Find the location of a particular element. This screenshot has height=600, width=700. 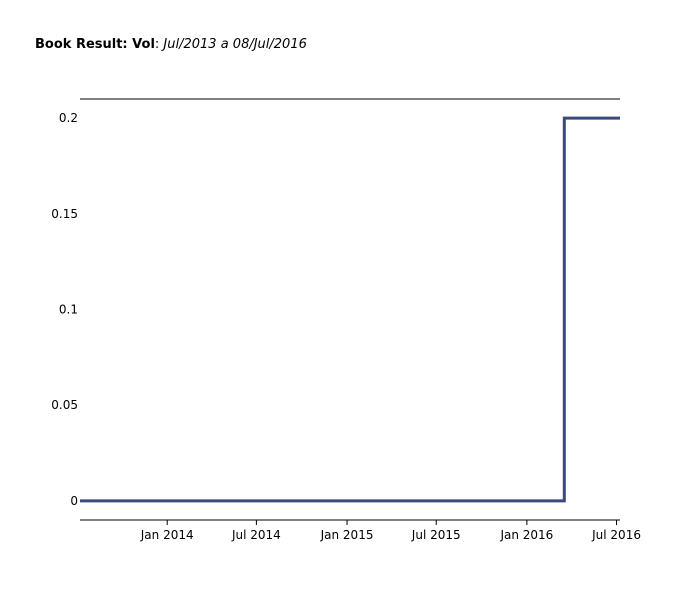

x-tick-label: Jul 2015 is located at coordinates (436, 535).